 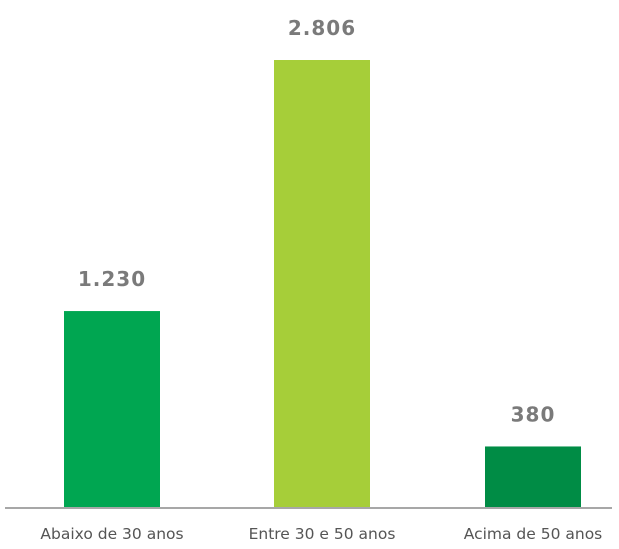 I want to click on bar-value-label-3: 380, so click(x=533, y=414).